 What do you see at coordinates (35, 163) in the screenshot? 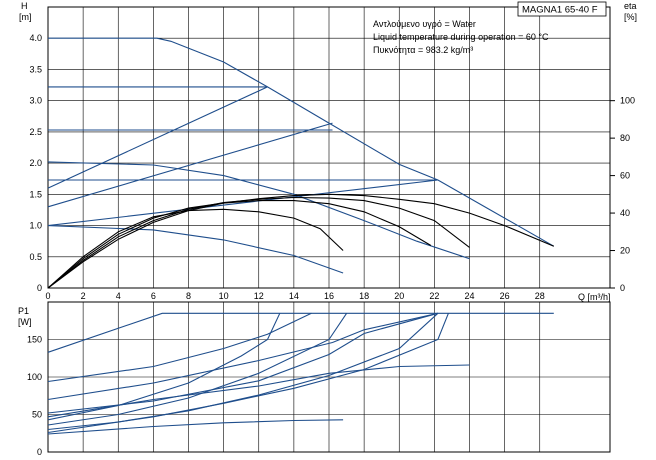
I see `head-tick-label: 2.0` at bounding box center [35, 163].